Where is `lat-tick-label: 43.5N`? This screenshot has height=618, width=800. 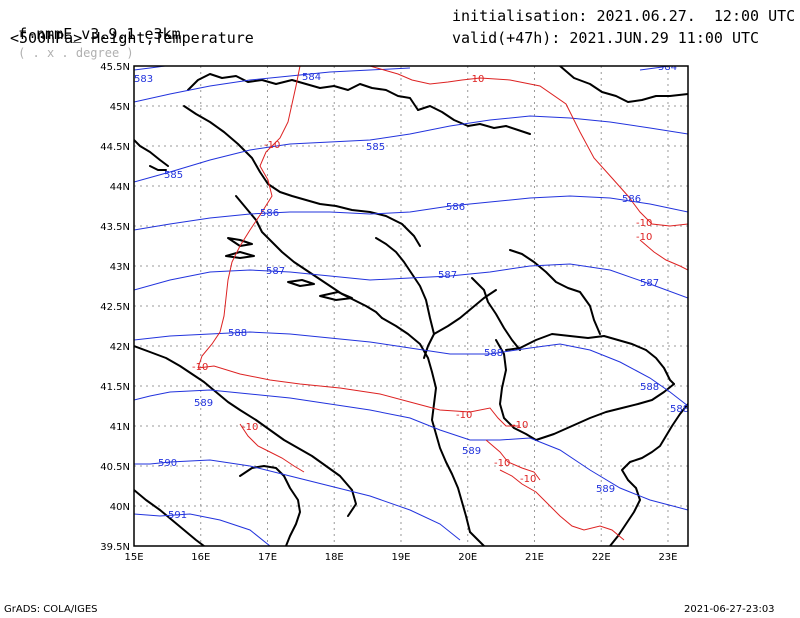 lat-tick-label: 43.5N is located at coordinates (115, 227).